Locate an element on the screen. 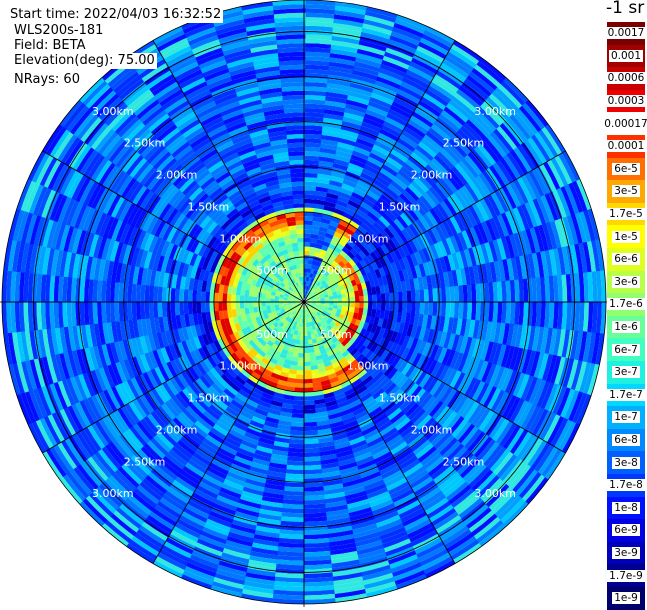  colorbar-cell: 0.00017 is located at coordinates (624, 123).